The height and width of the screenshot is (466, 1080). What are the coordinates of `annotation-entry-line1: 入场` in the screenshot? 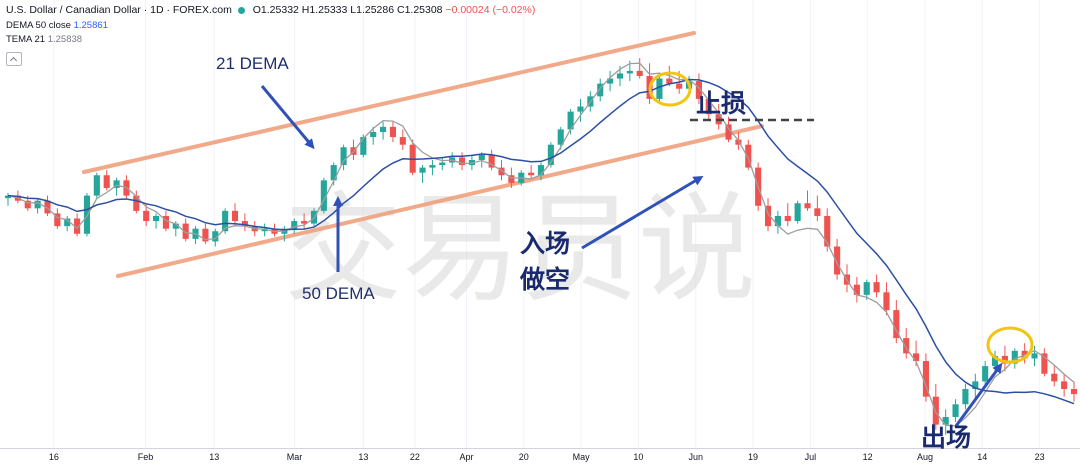 It's located at (545, 243).